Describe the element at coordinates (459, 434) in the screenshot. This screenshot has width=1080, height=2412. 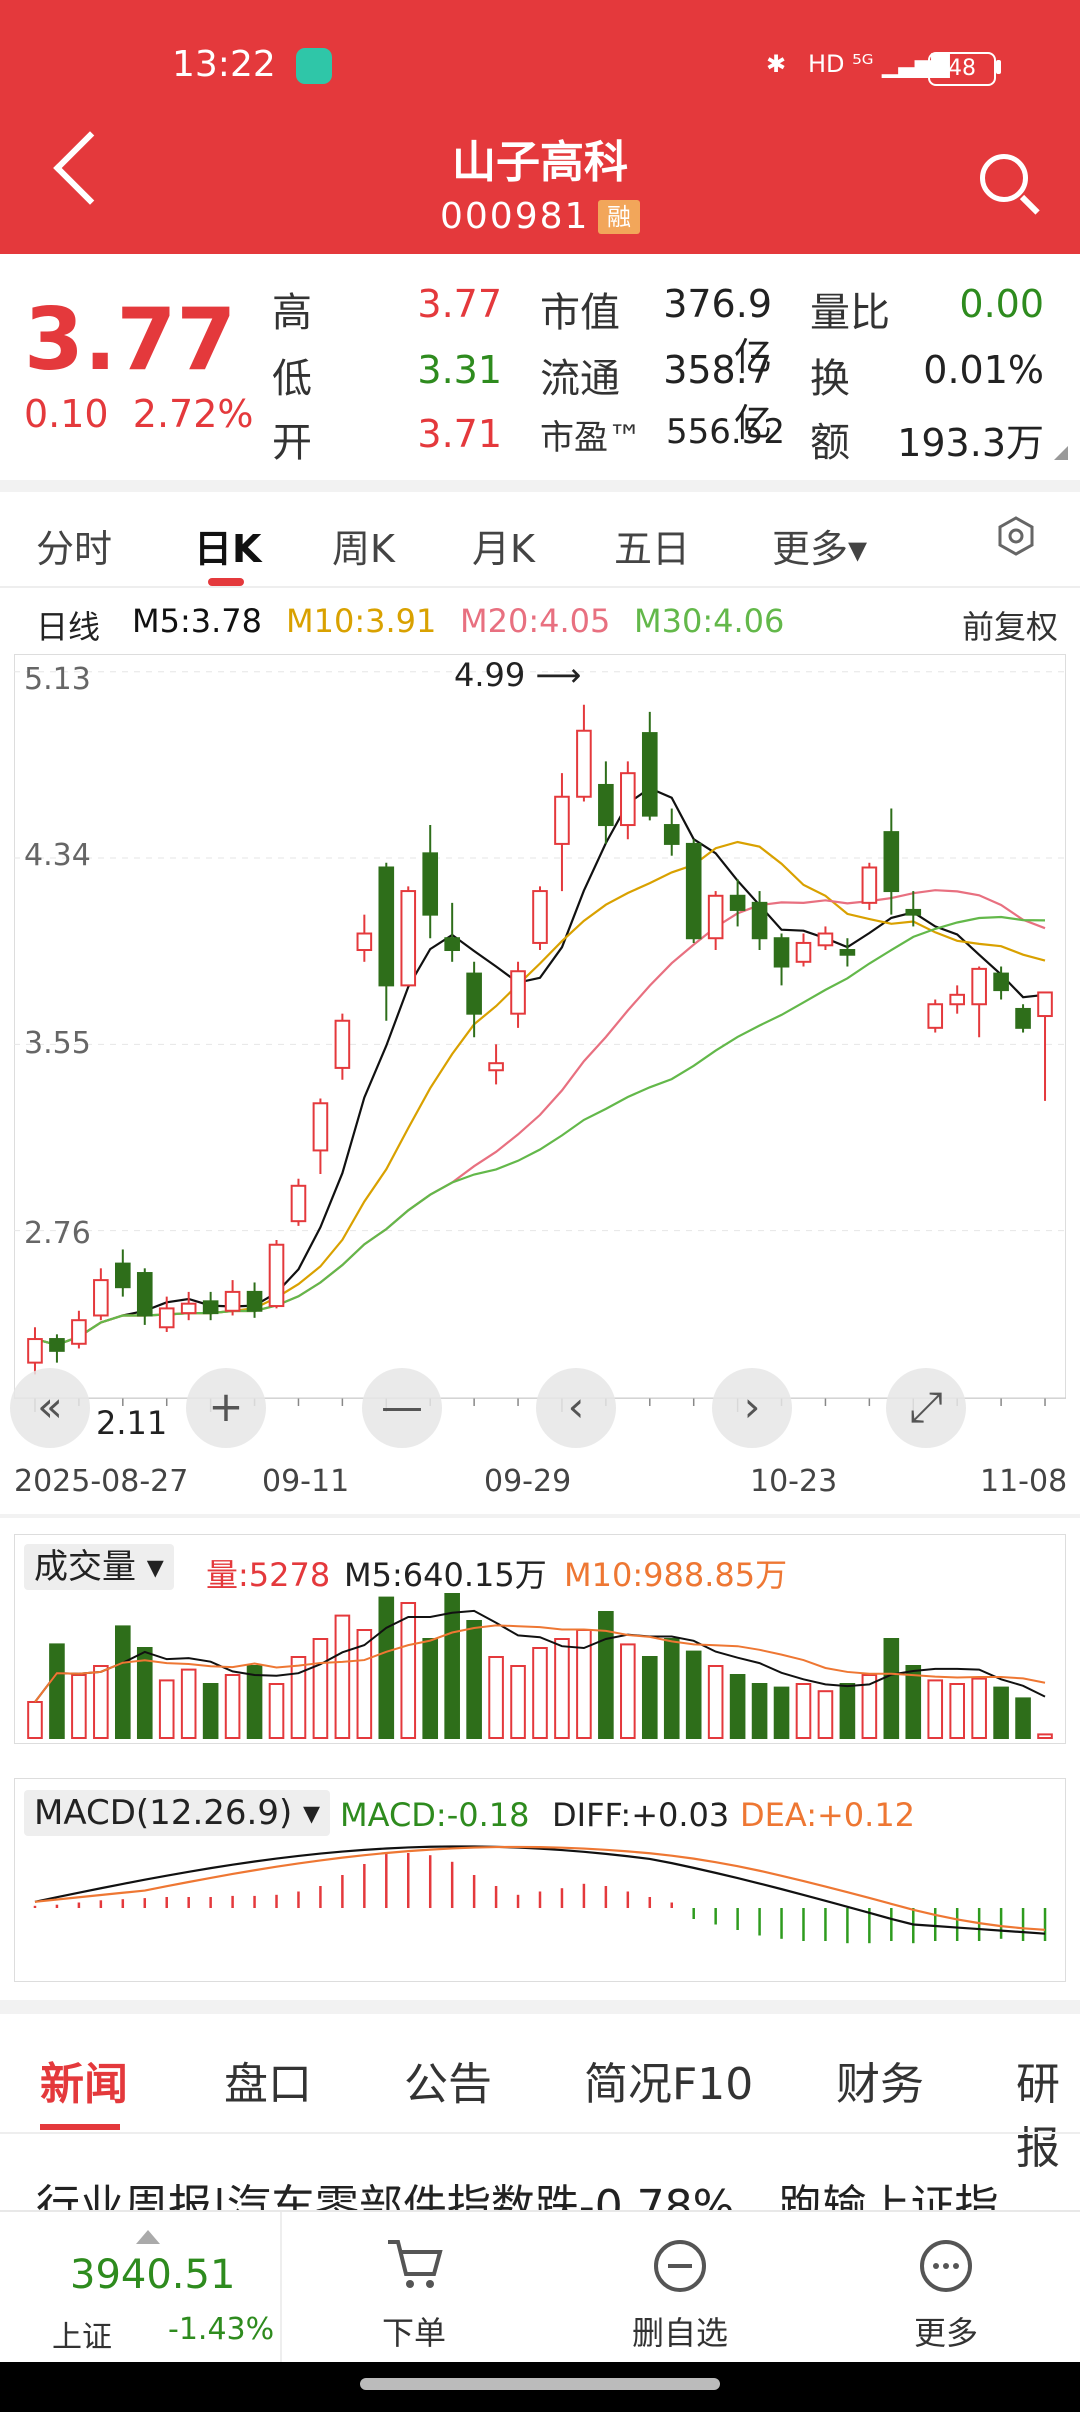
I see `quote-value: 3.71` at that location.